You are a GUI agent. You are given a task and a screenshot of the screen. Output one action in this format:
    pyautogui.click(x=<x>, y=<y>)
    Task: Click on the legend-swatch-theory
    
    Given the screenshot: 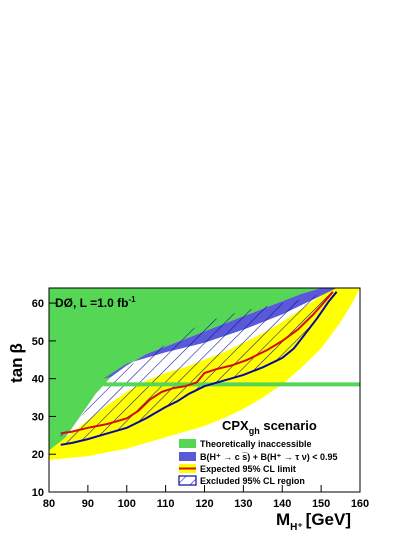 What is the action you would take?
    pyautogui.click(x=187, y=443)
    